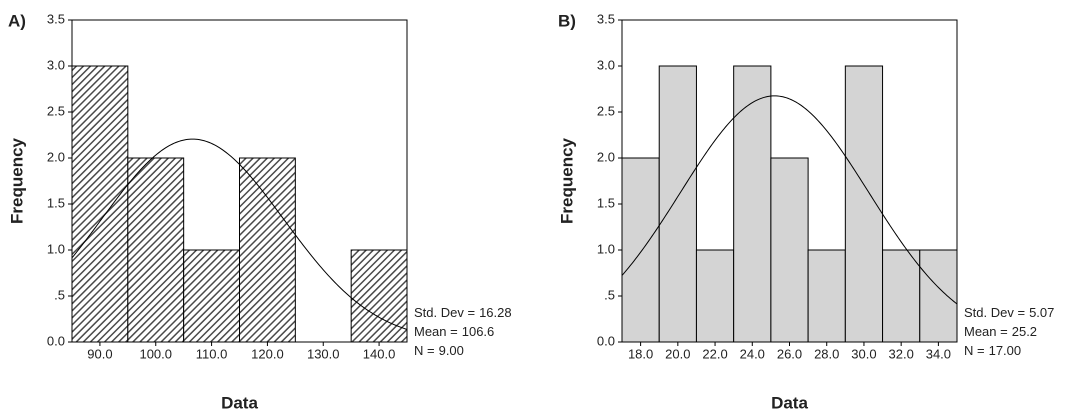 This screenshot has height=415, width=1078. I want to click on x-tick-label: 32.0, so click(901, 353).